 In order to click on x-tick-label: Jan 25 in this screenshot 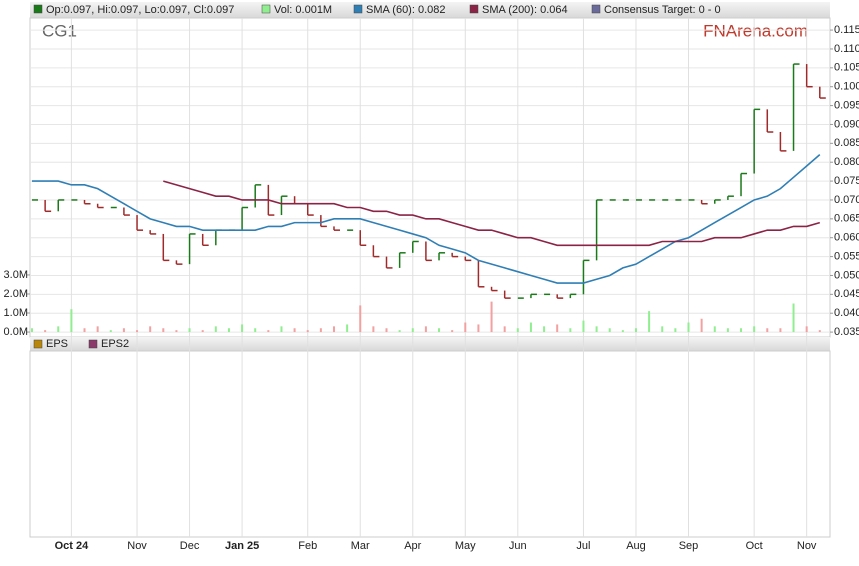, I will do `click(242, 546)`.